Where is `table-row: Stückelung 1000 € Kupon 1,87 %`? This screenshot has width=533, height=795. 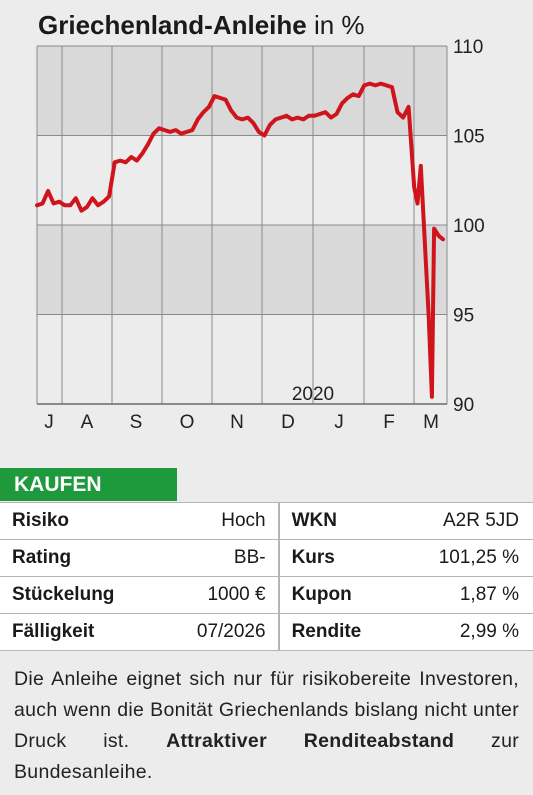 table-row: Stückelung 1000 € Kupon 1,87 % is located at coordinates (266, 595).